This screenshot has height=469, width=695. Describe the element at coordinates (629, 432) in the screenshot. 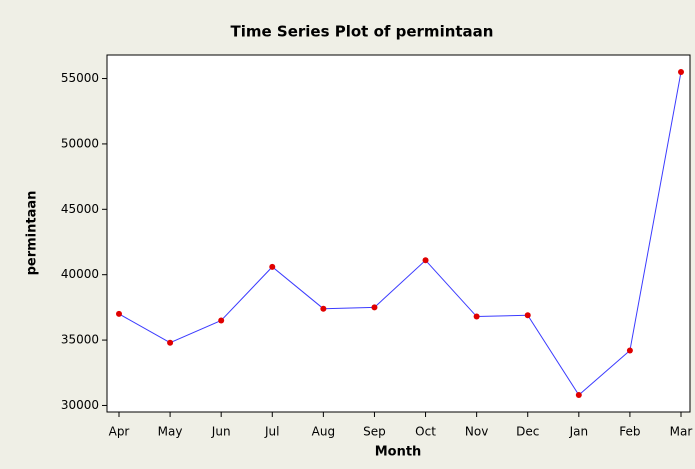

I see `x-tick-label: Feb` at that location.